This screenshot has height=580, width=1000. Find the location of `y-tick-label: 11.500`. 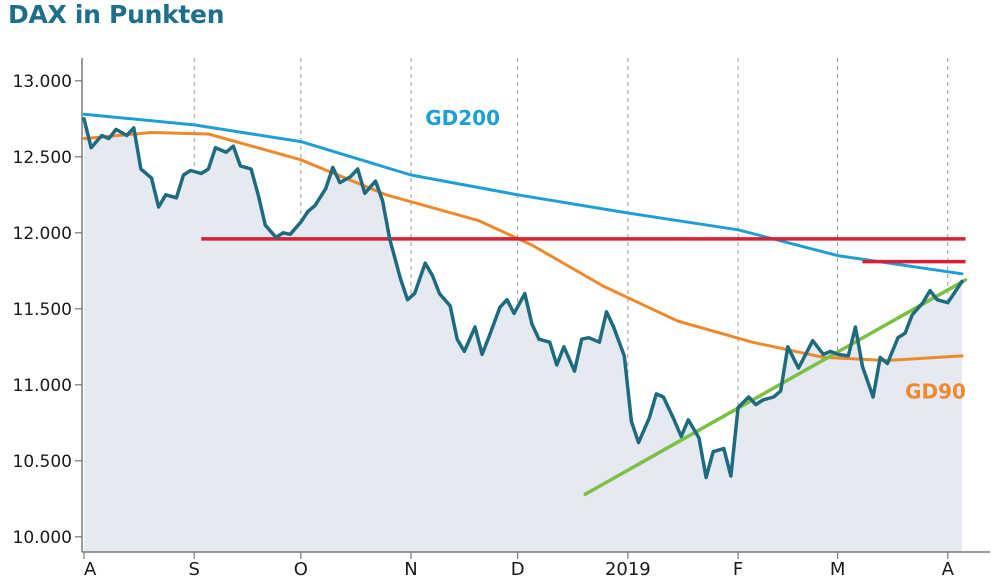

y-tick-label: 11.500 is located at coordinates (42, 310).